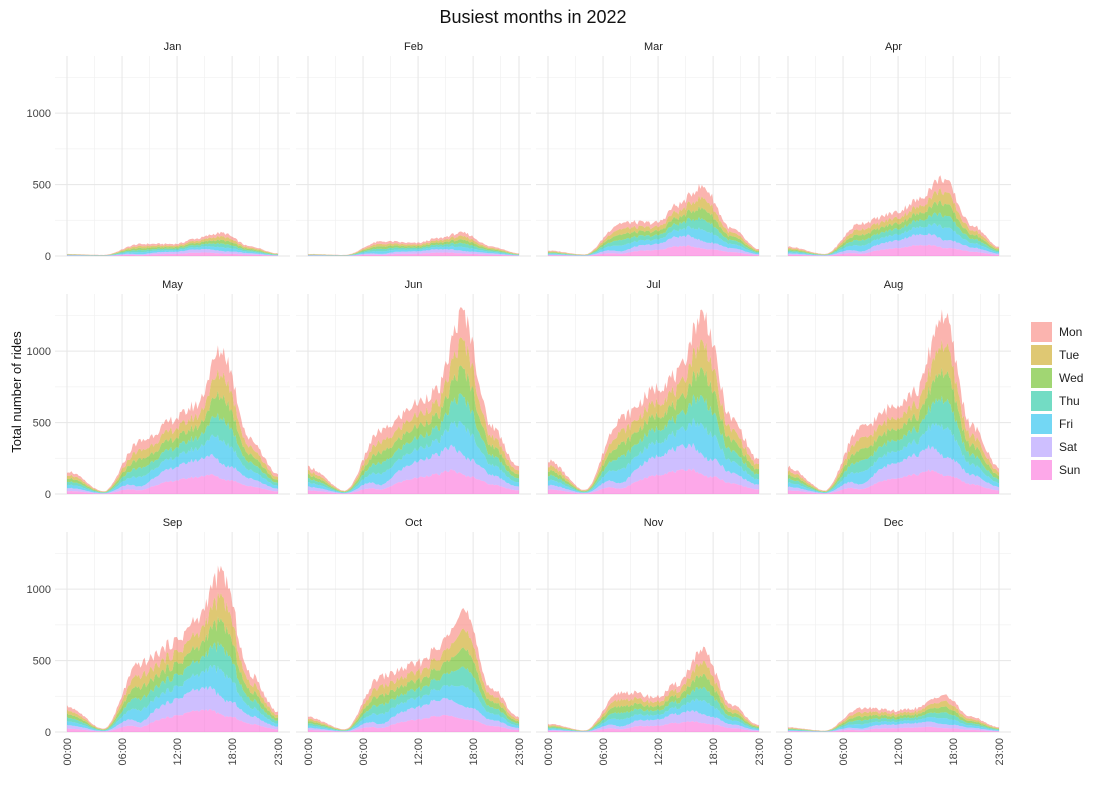 The image size is (1100, 800). I want to click on area-sep-thu, so click(172, 686).